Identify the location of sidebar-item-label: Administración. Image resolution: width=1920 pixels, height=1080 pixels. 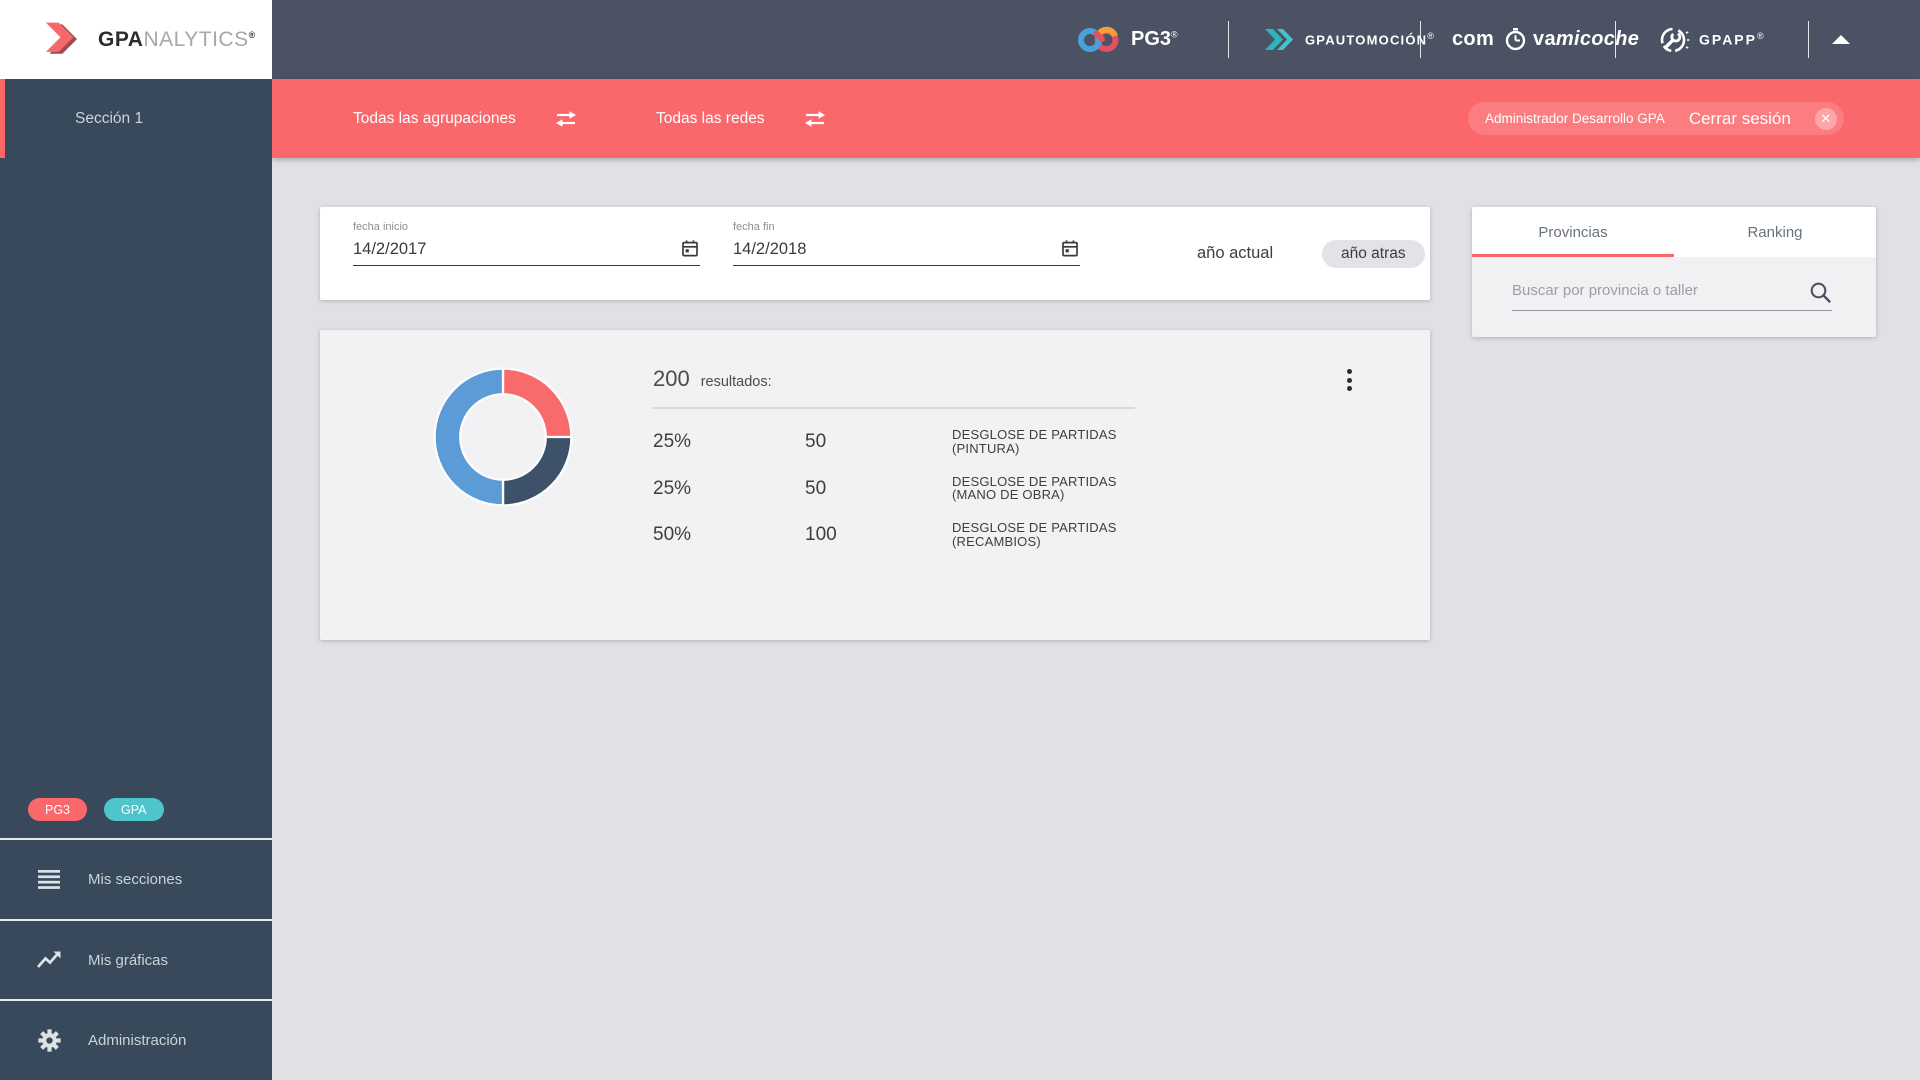
(137, 1041).